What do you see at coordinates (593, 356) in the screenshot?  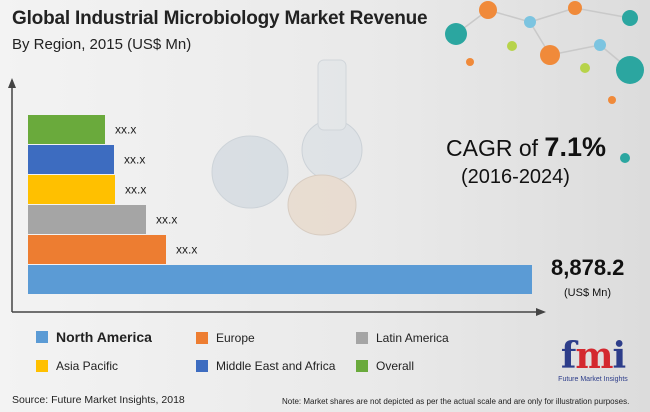 I see `fmi-logo-mark: fmi` at bounding box center [593, 356].